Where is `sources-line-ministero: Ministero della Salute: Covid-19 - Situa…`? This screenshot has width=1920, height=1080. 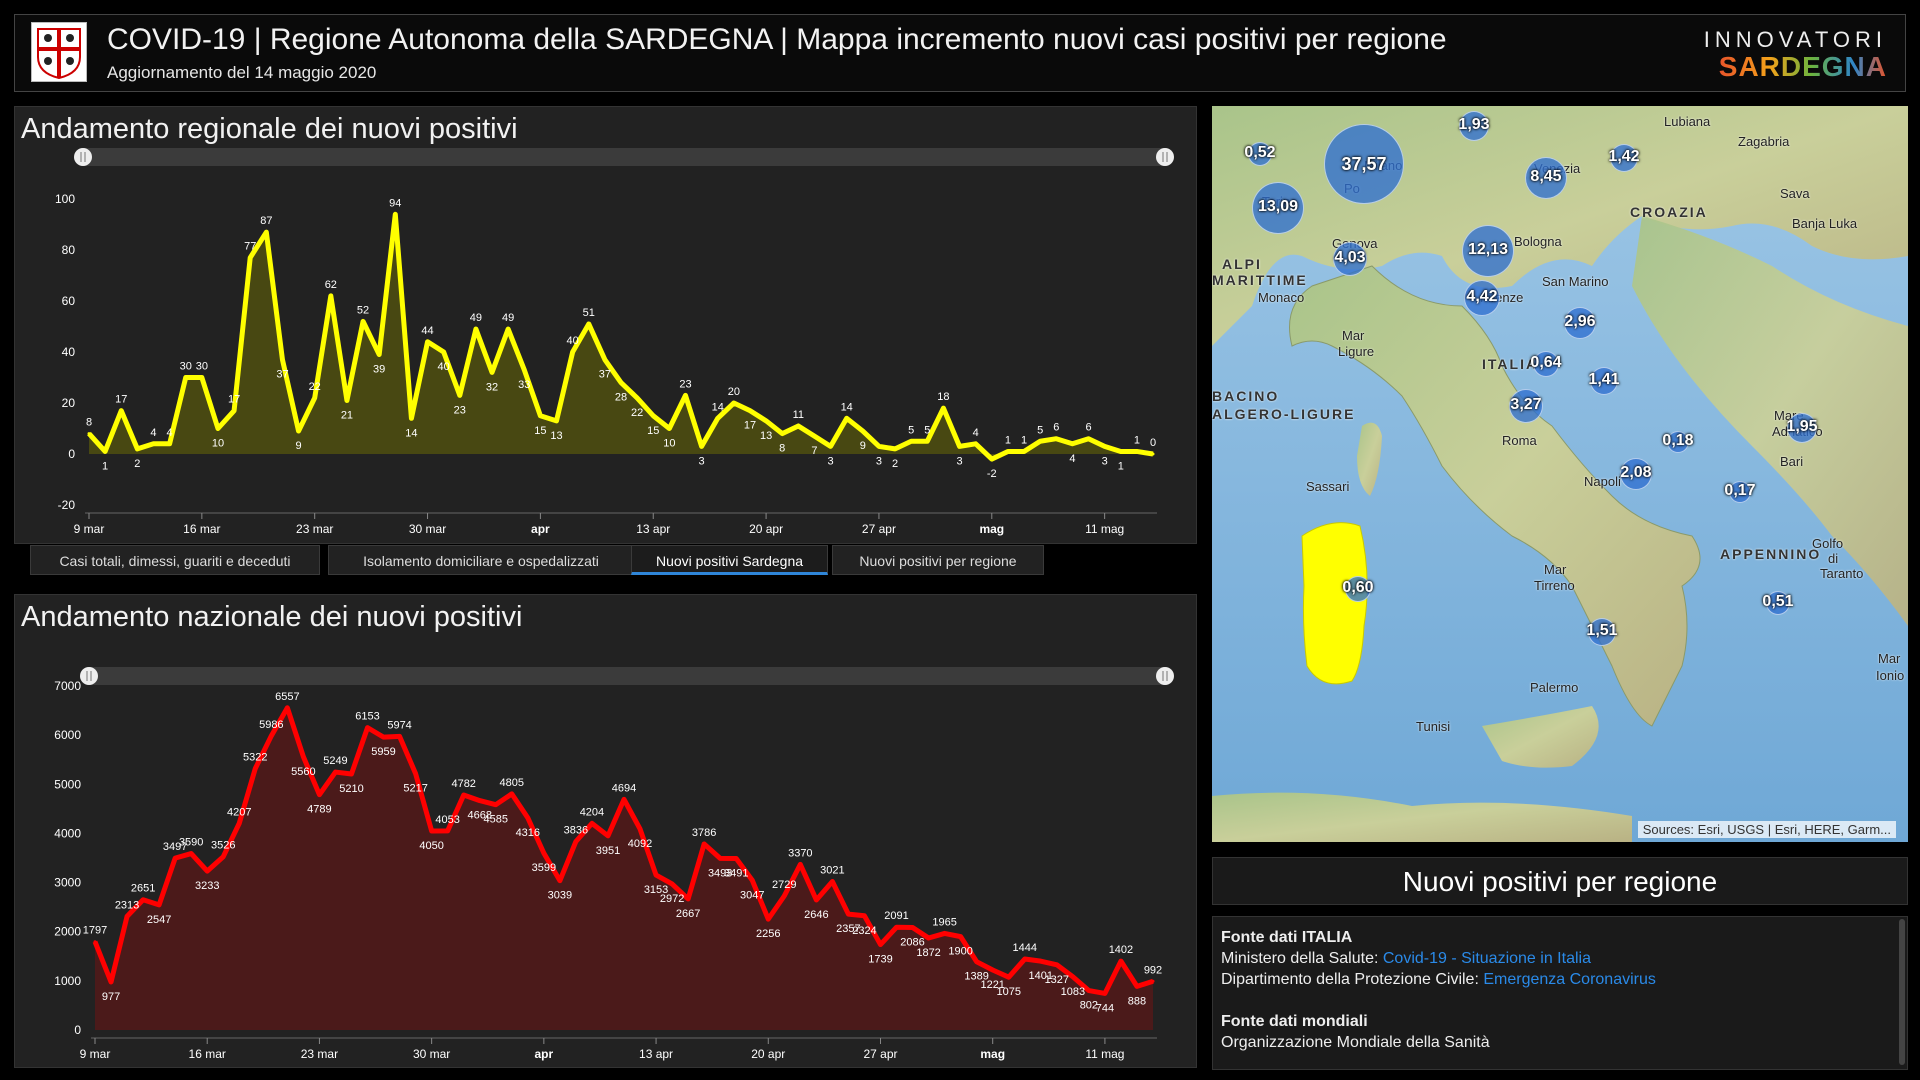
sources-line-ministero: Ministero della Salute: Covid-19 - Situa… is located at coordinates (1560, 958).